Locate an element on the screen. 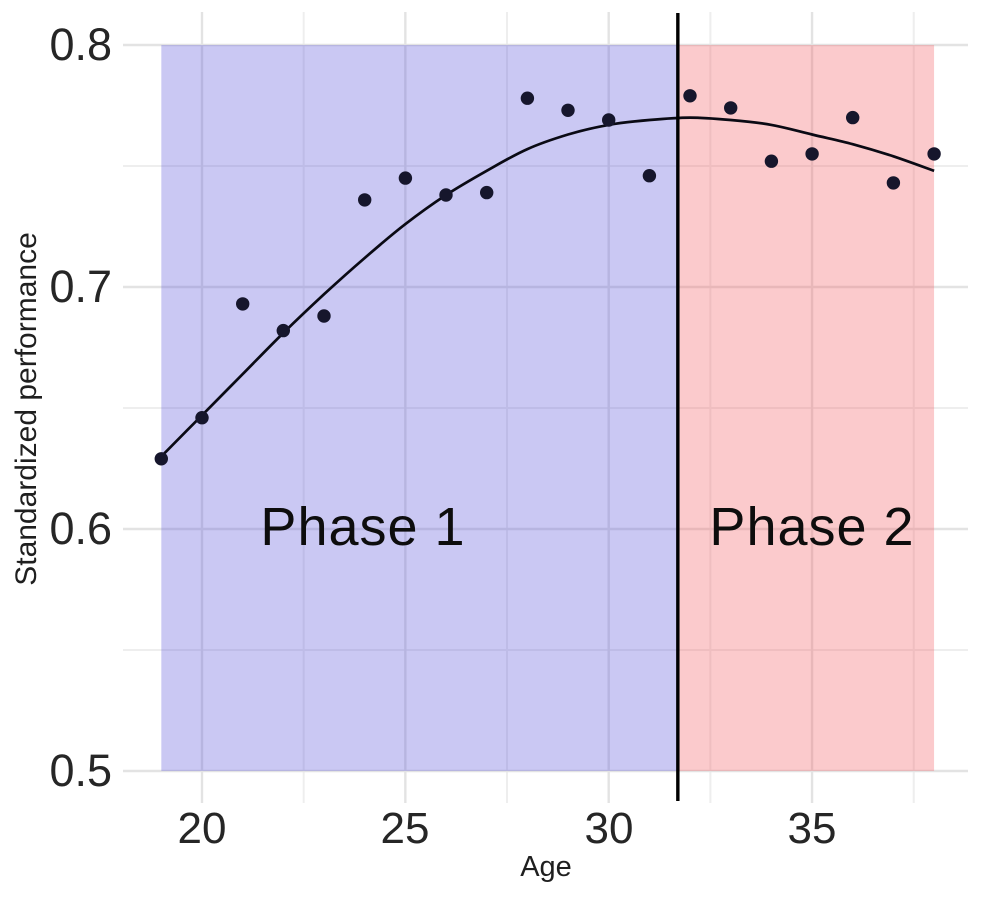 The image size is (1000, 908). y-tick-label: 0.6 is located at coordinates (80, 528).